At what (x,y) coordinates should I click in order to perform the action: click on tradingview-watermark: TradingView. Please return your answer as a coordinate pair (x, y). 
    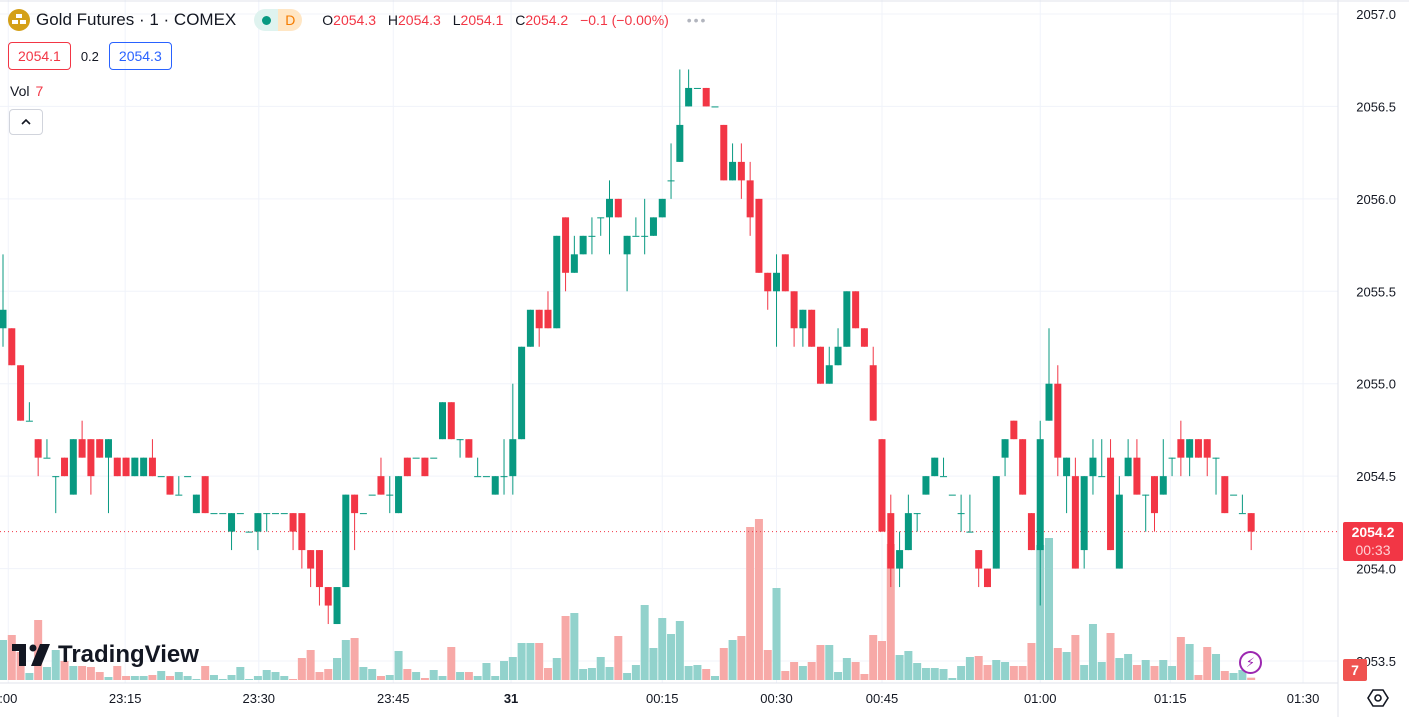
    Looking at the image, I should click on (105, 655).